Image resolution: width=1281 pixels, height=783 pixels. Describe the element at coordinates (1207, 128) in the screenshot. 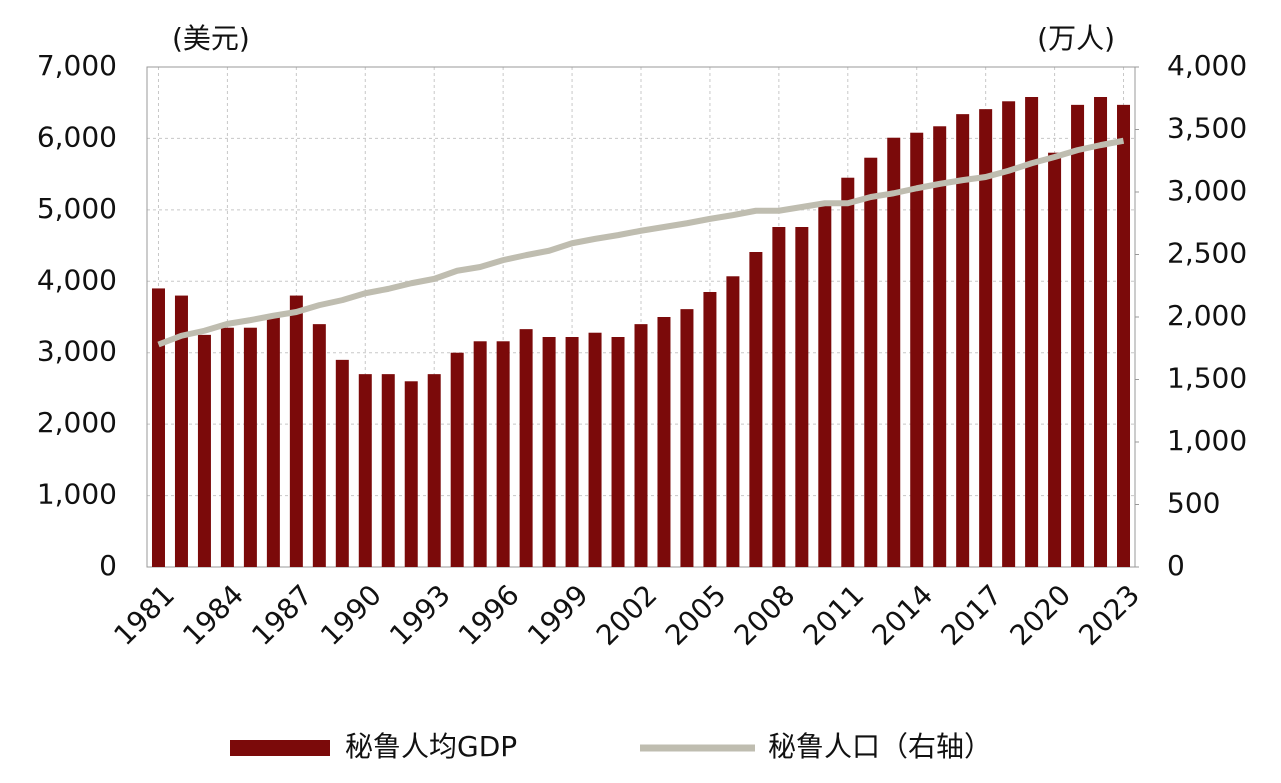

I see `y2-tick-label: 3,500` at that location.